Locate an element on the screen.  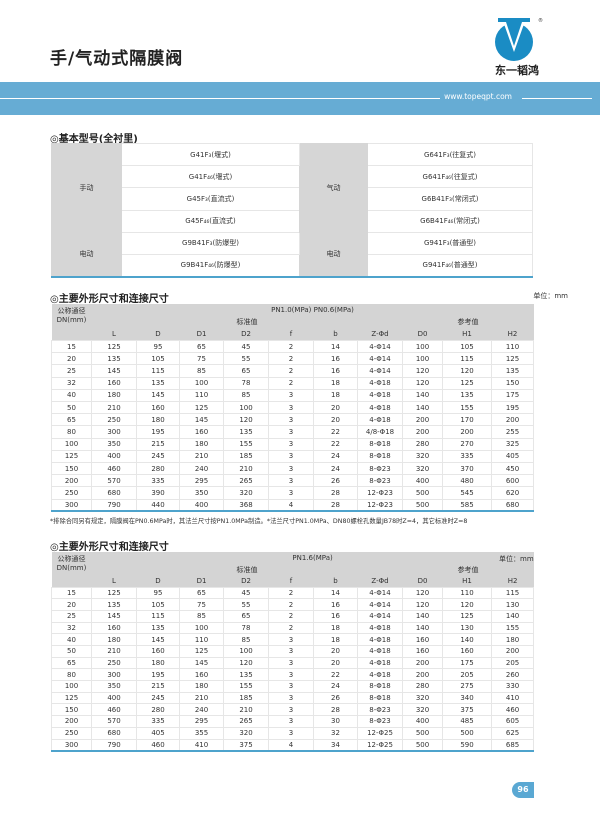
dn-cell: 200 is located at coordinates (71, 481).